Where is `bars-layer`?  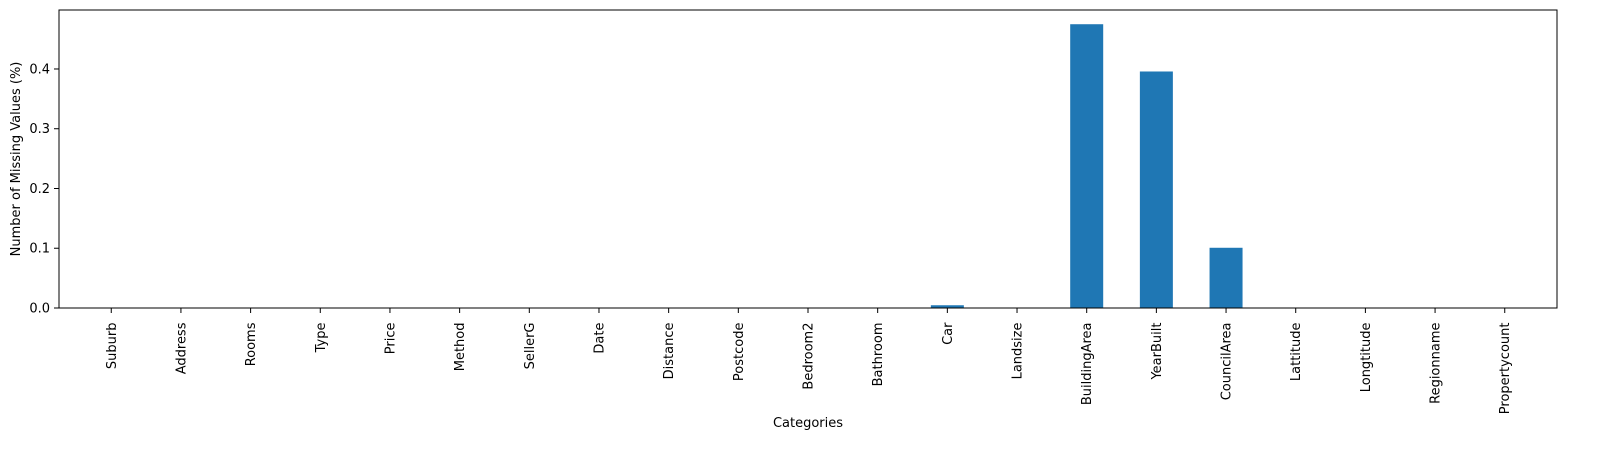
bars-layer is located at coordinates (1086, 166).